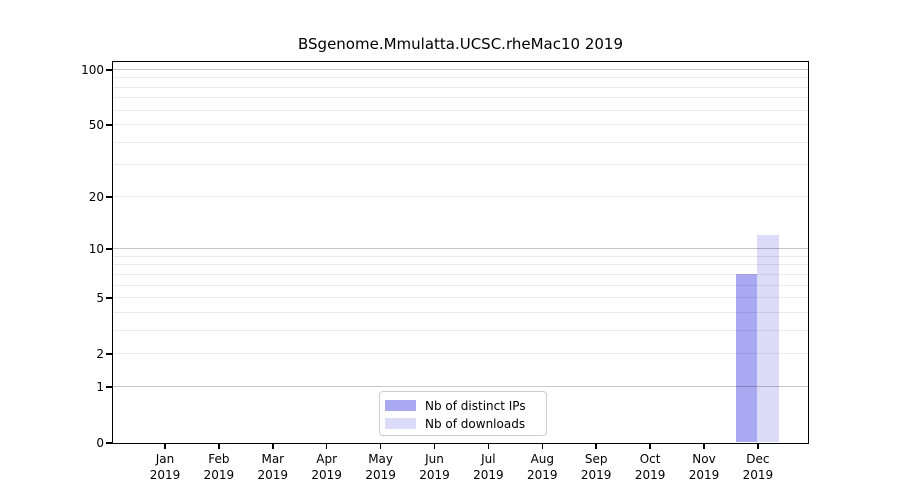  What do you see at coordinates (650, 459) in the screenshot?
I see `x-tick-month: Oct` at bounding box center [650, 459].